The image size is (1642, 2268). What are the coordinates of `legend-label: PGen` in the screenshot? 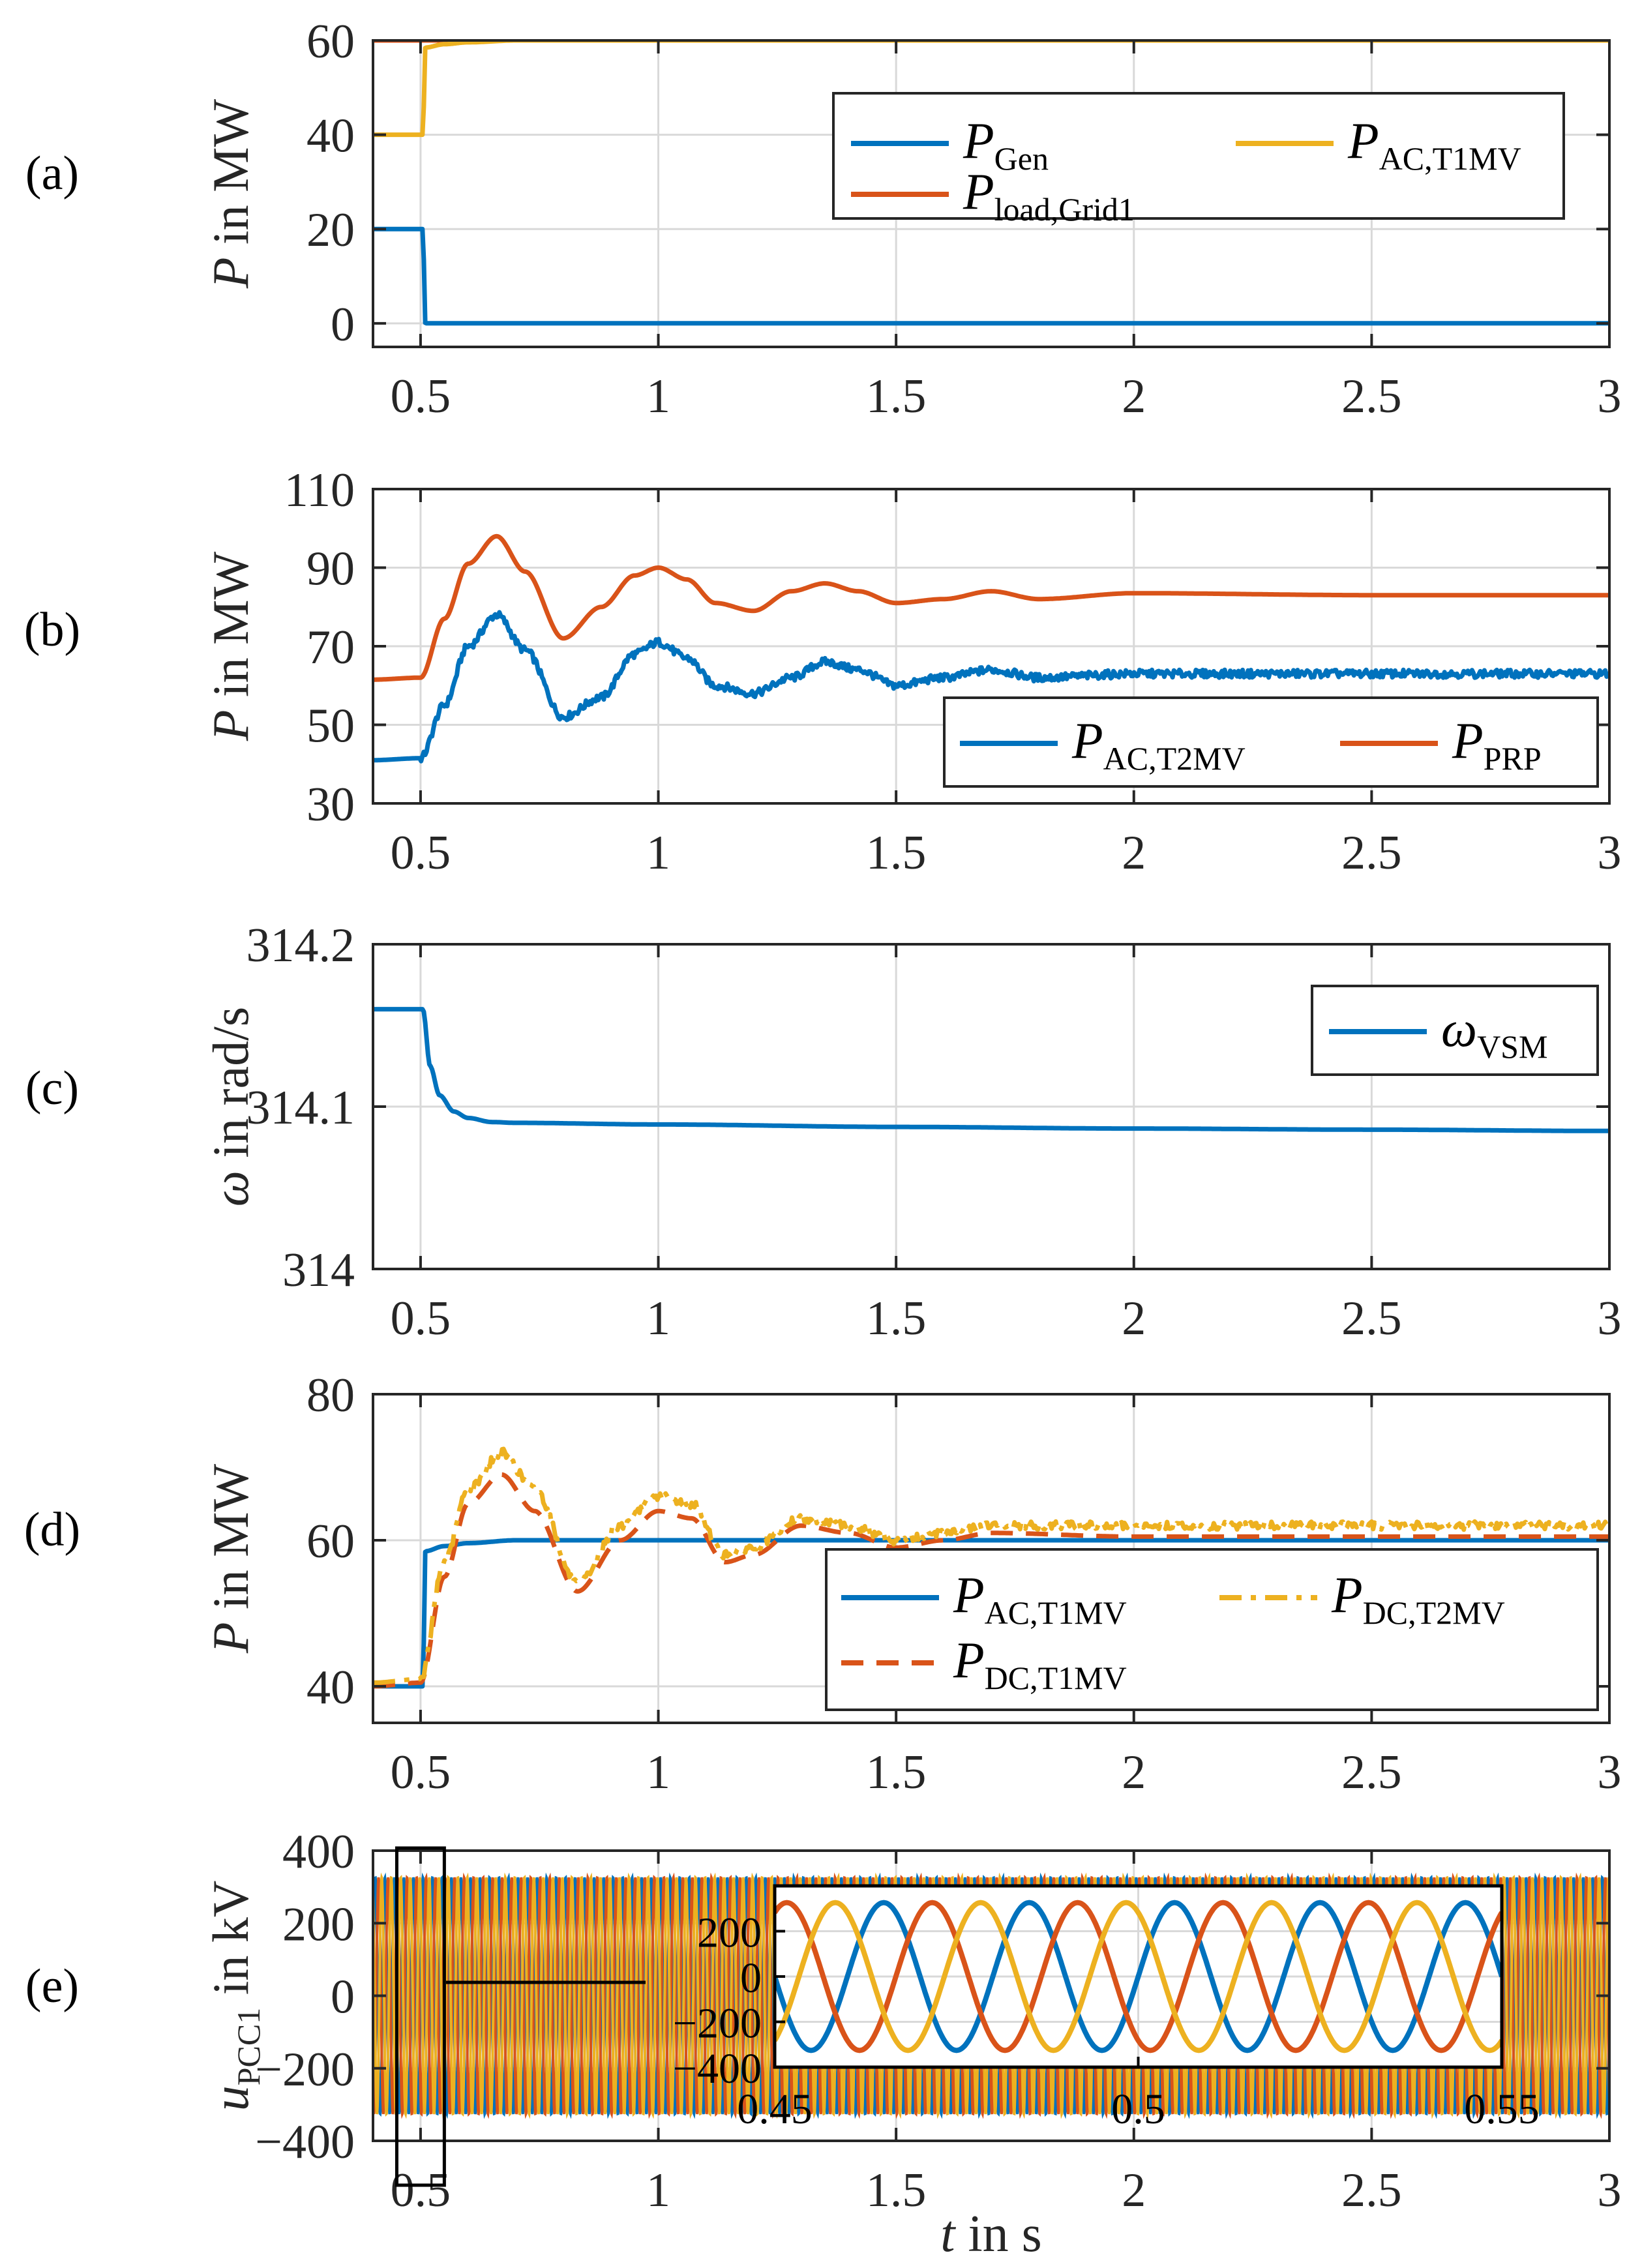 It's located at (1006, 144).